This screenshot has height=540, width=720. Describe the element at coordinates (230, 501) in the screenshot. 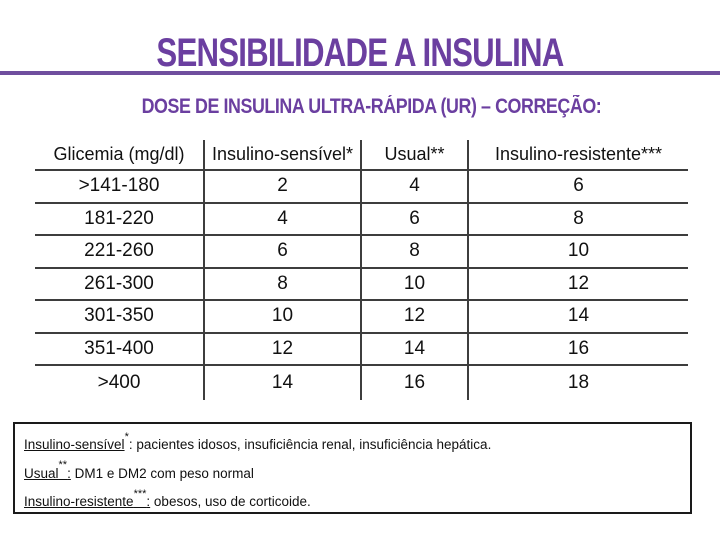

I see `note-text: obesos, uso de corticoide.` at that location.